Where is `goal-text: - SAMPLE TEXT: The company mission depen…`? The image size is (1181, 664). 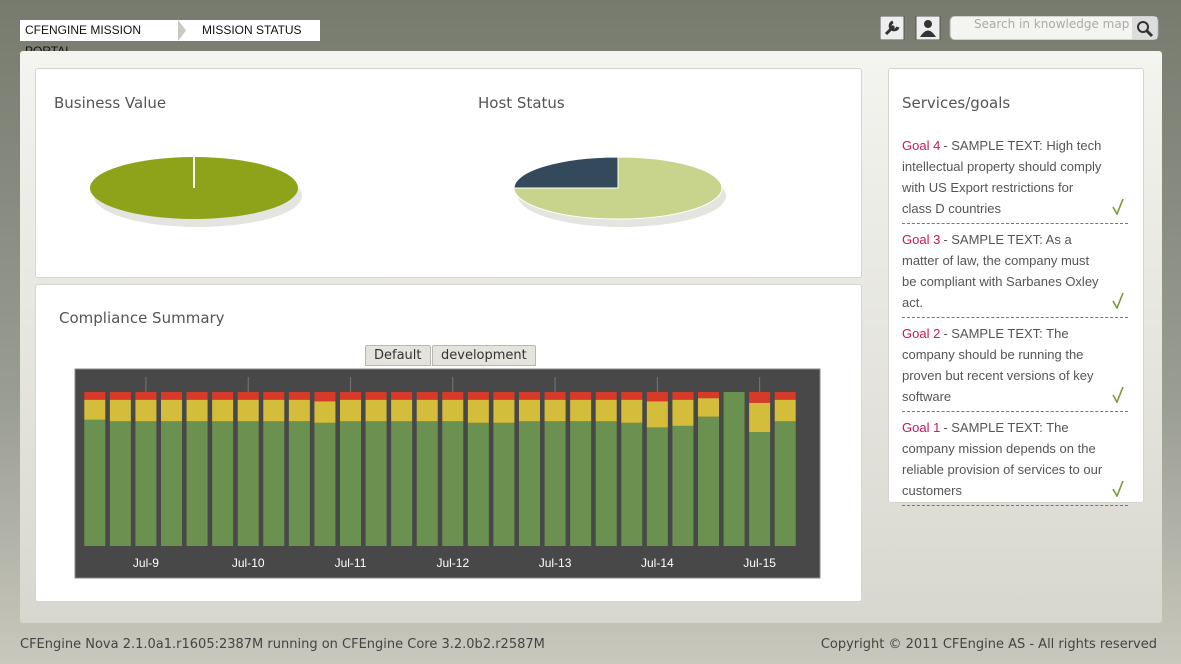
goal-text: - SAMPLE TEXT: The company mission depen… is located at coordinates (1002, 459).